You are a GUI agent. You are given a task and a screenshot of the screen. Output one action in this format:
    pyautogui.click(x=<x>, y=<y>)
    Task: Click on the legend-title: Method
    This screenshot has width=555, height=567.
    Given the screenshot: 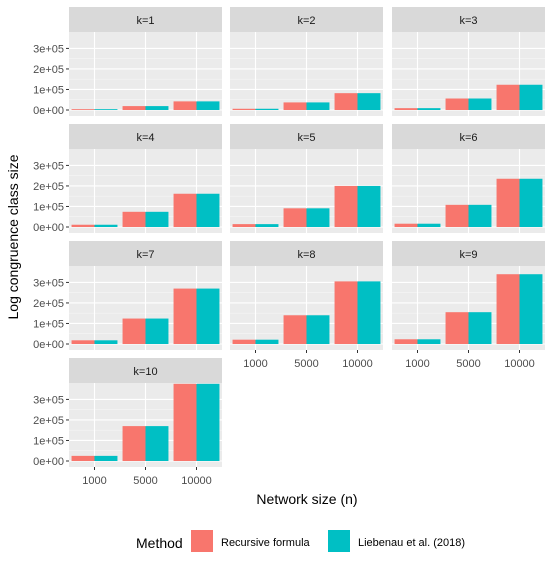 What is the action you would take?
    pyautogui.click(x=159, y=543)
    